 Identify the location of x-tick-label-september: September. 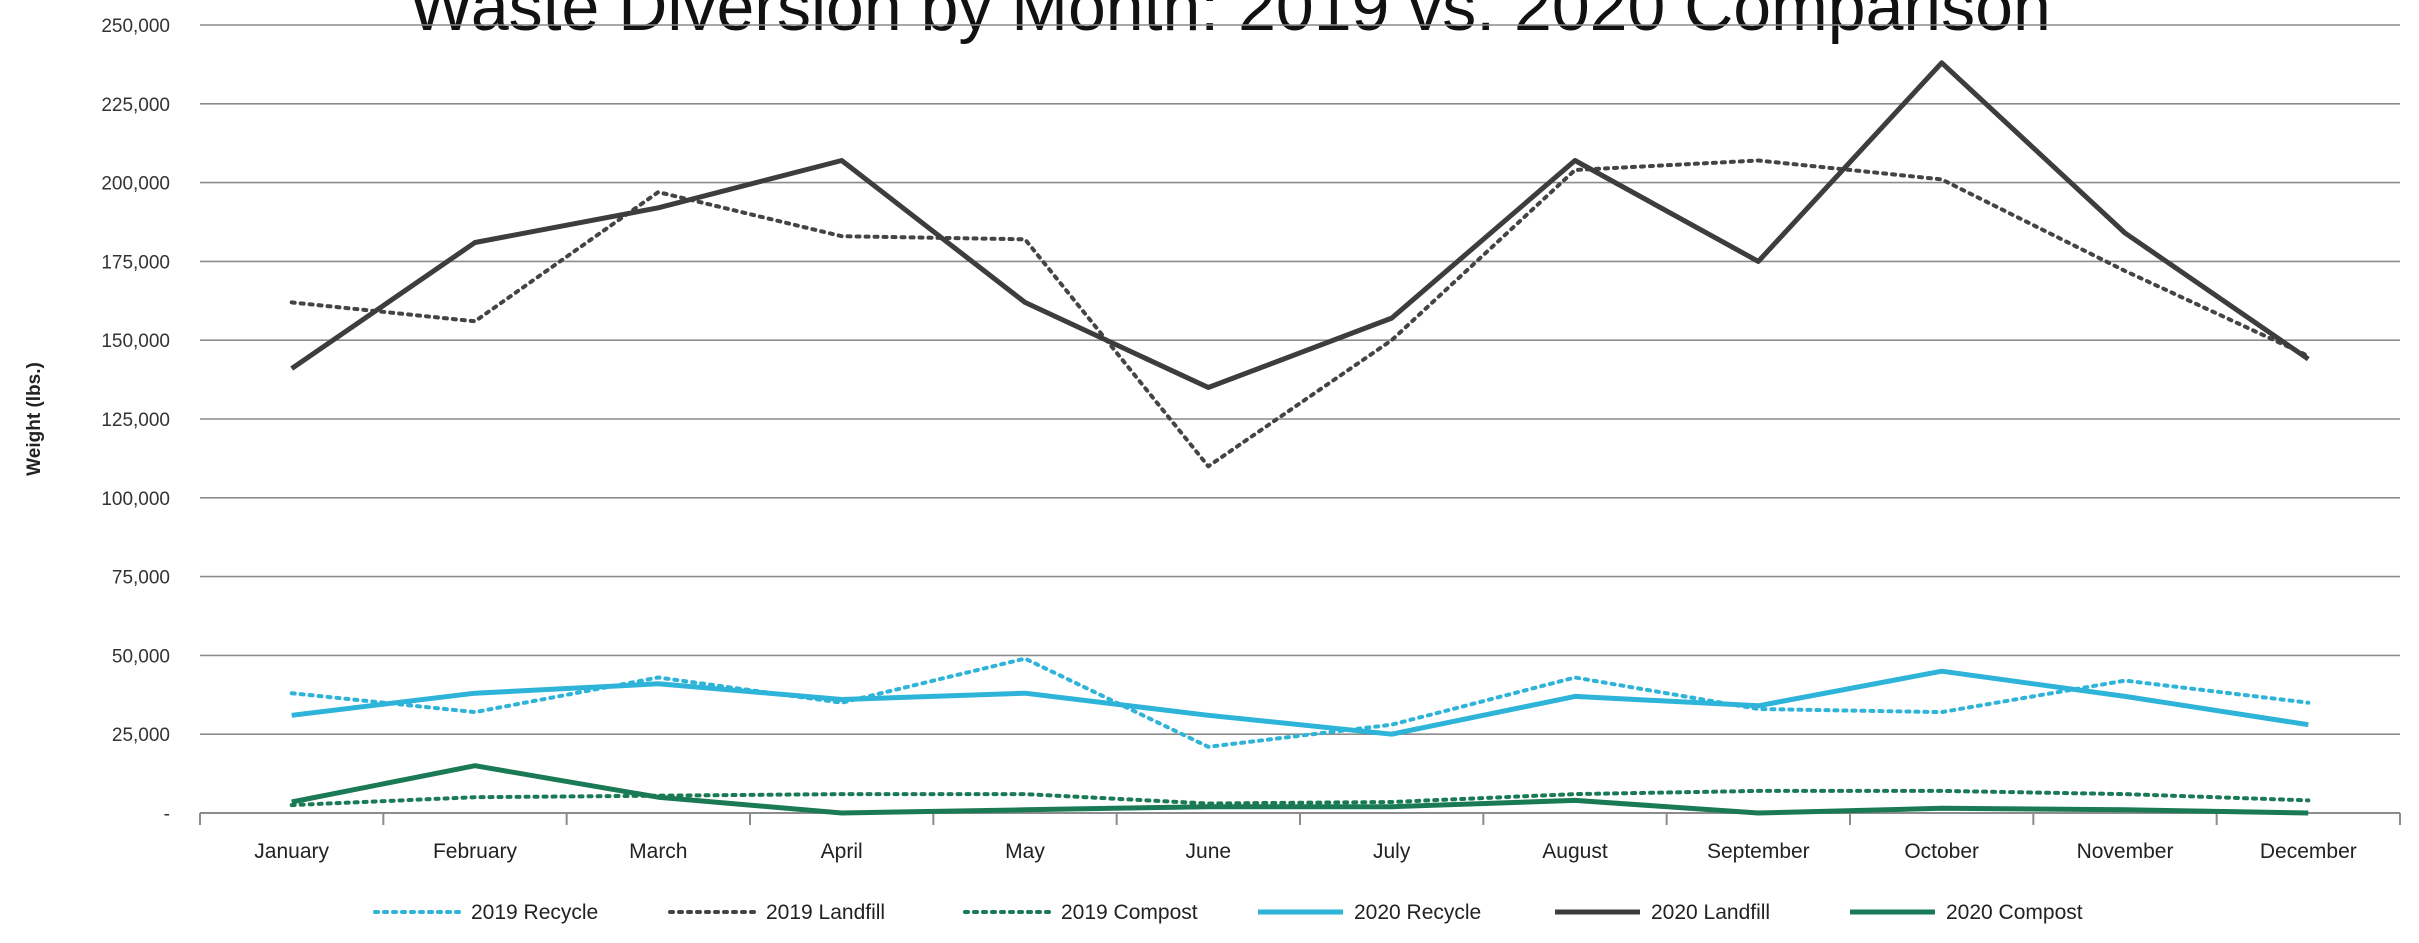
(1758, 851).